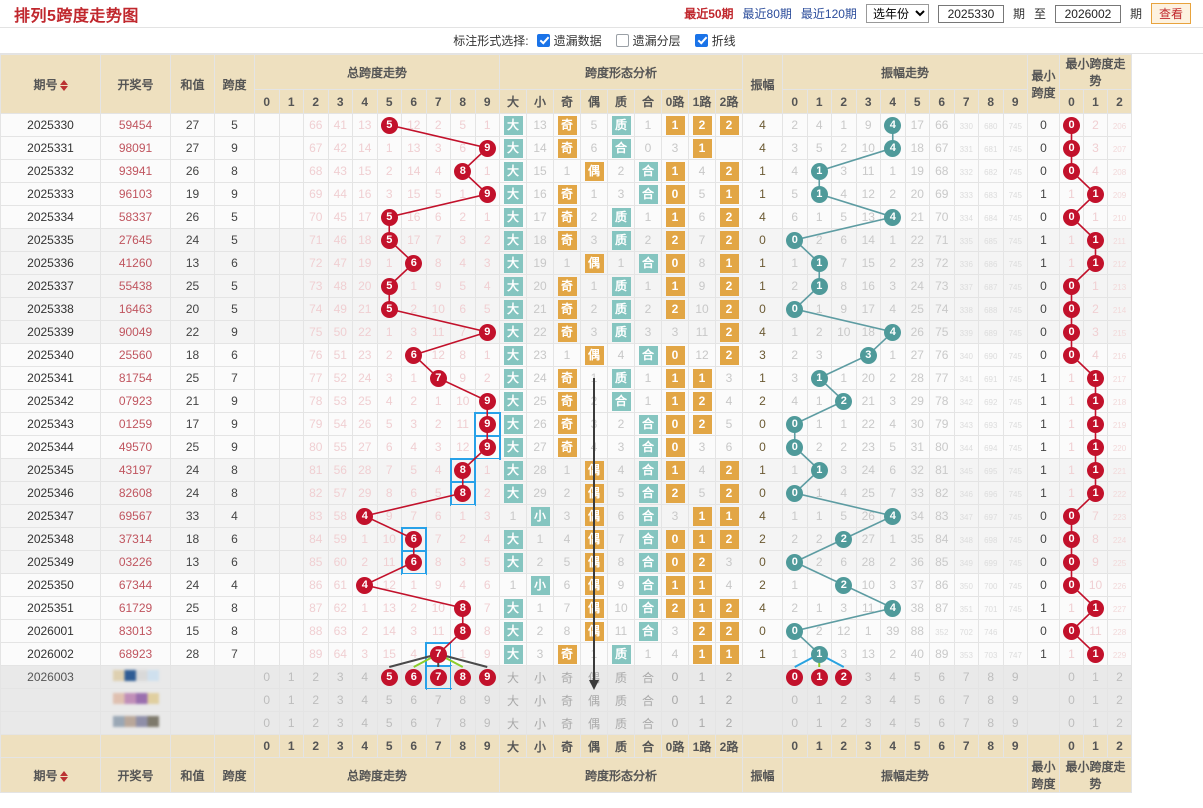  Describe the element at coordinates (991, 631) in the screenshot. I see `amp-trend-cell-8: 746` at that location.